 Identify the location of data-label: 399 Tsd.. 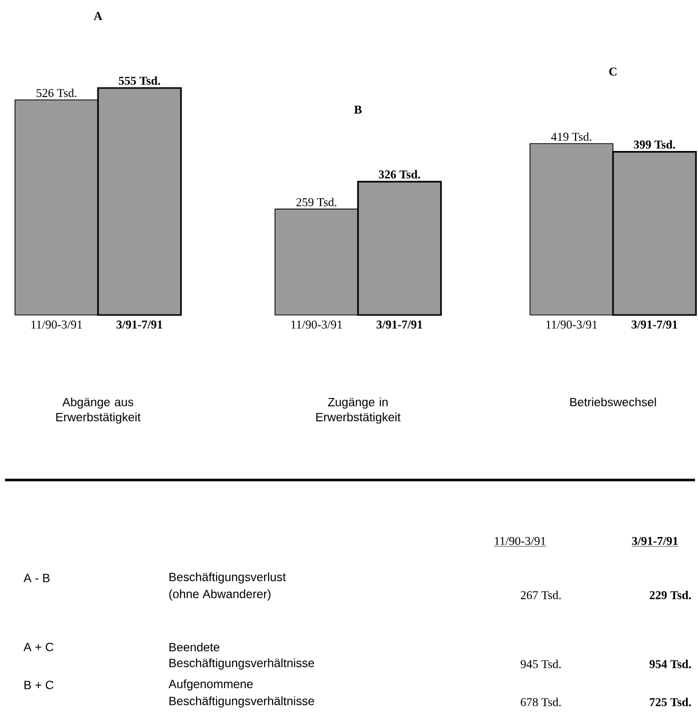
(655, 144).